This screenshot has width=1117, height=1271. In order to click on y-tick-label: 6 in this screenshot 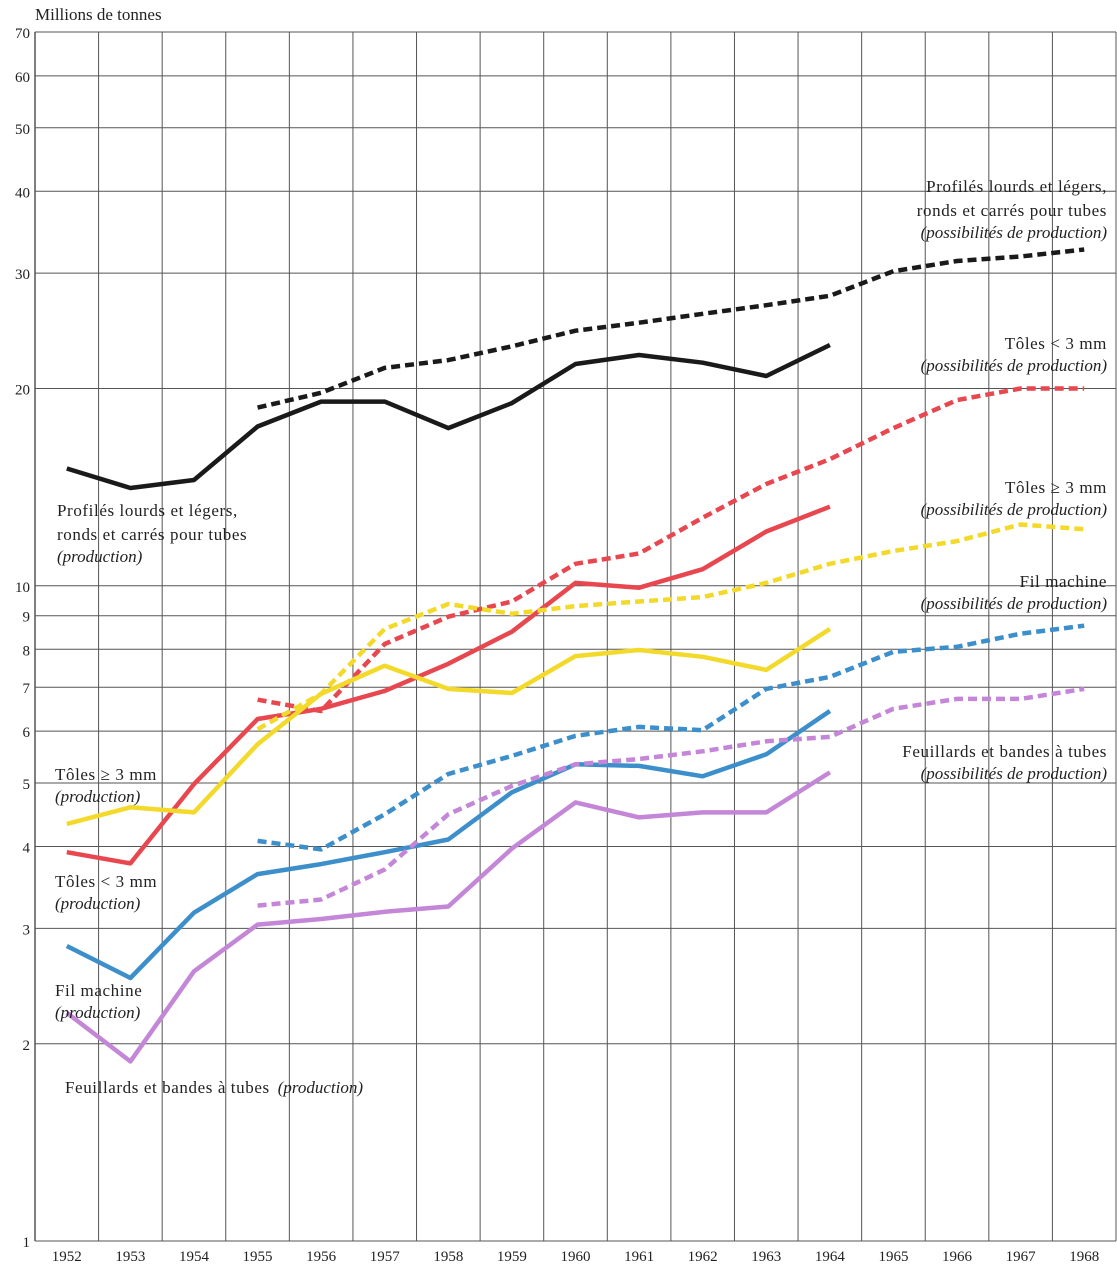, I will do `click(27, 733)`.